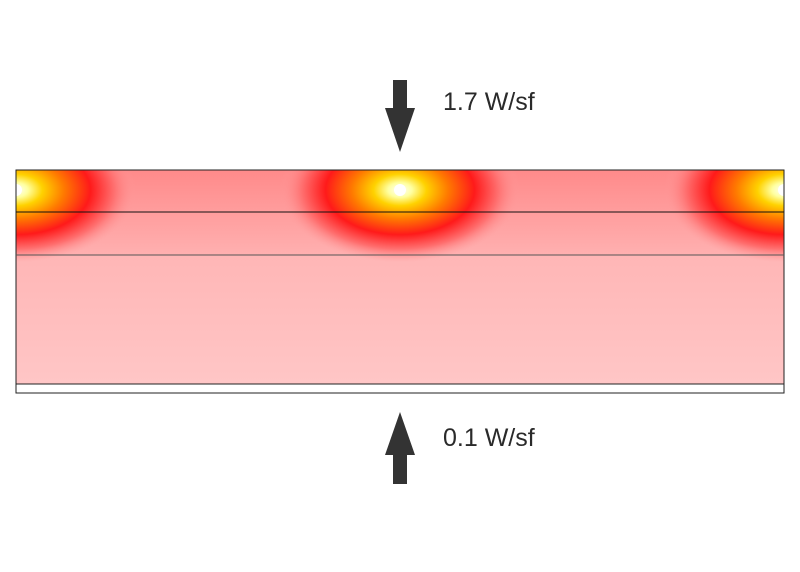  Describe the element at coordinates (400, 448) in the screenshot. I see `bottom-flux-arrow-icon` at that location.